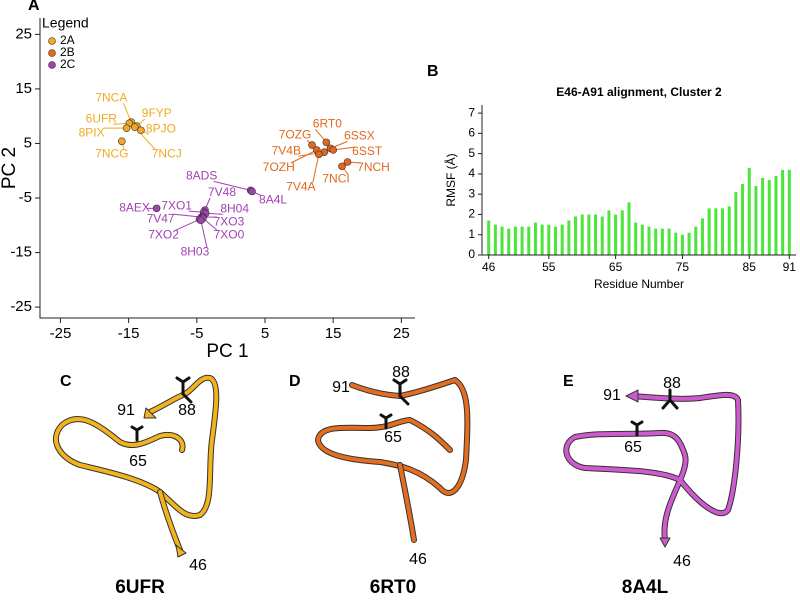 The height and width of the screenshot is (601, 800). What do you see at coordinates (333, 333) in the screenshot?
I see `x-tick-label: 15` at bounding box center [333, 333].